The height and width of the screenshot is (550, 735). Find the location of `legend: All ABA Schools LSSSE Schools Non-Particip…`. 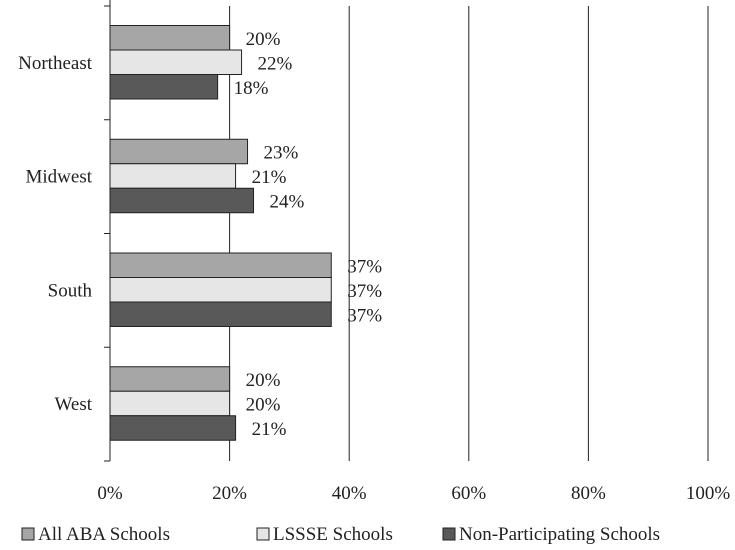

legend: All ABA Schools LSSSE Schools Non-Particip… is located at coordinates (340, 534).